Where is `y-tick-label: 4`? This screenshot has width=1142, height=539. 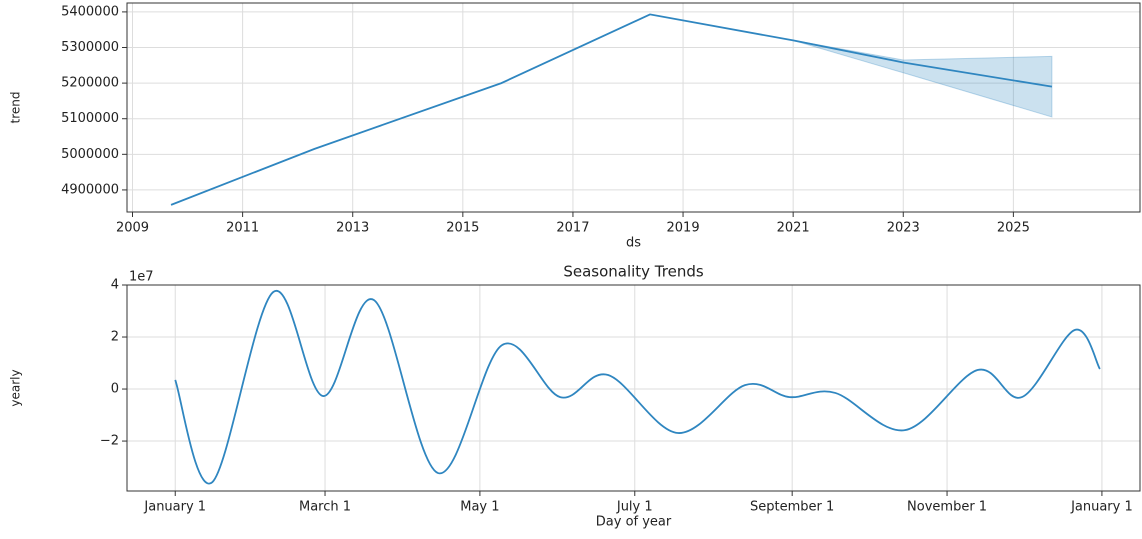 y-tick-label: 4 is located at coordinates (115, 285).